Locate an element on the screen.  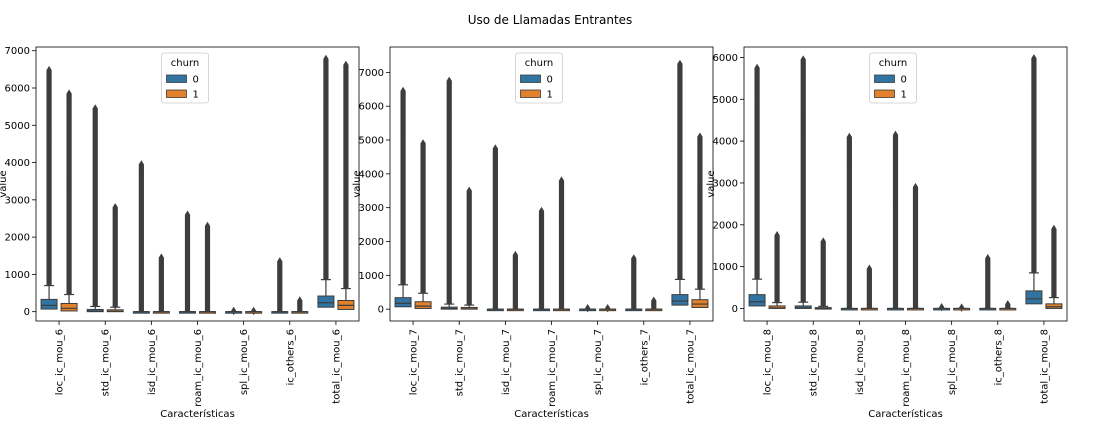
y-tick-label: 3000 is located at coordinates (371, 208).